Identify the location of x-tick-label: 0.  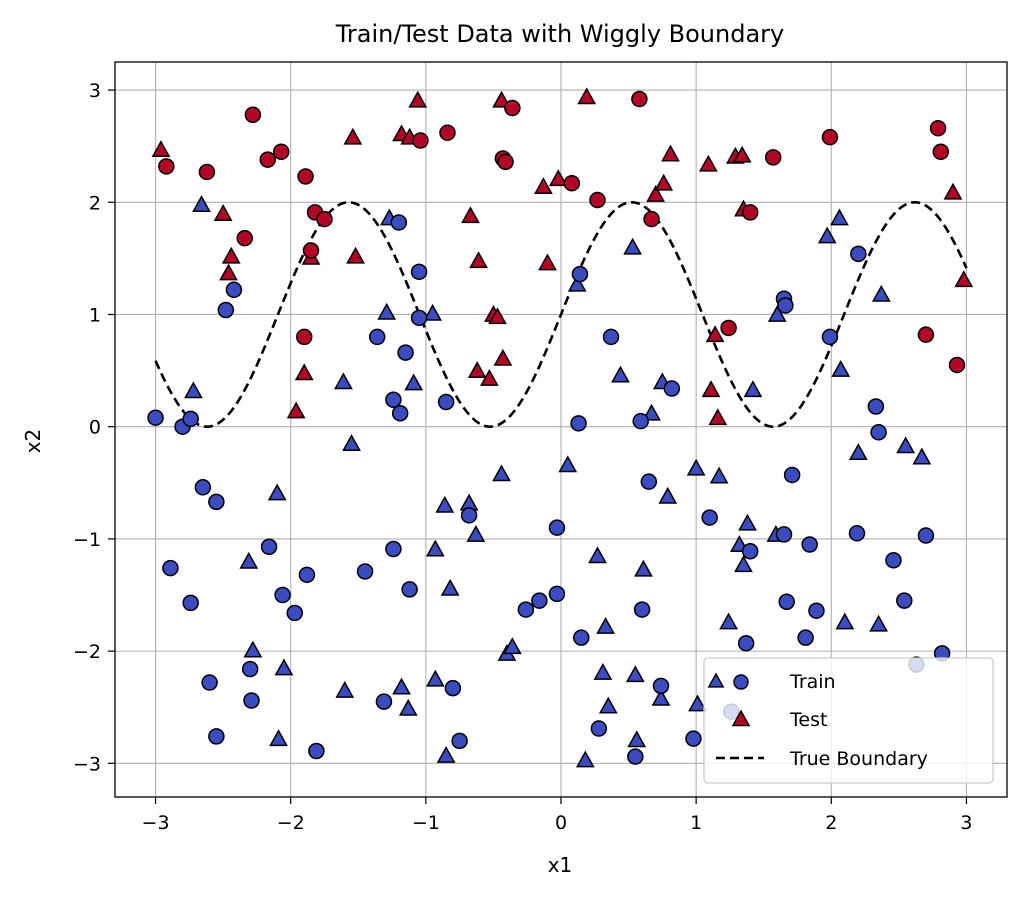
(561, 823).